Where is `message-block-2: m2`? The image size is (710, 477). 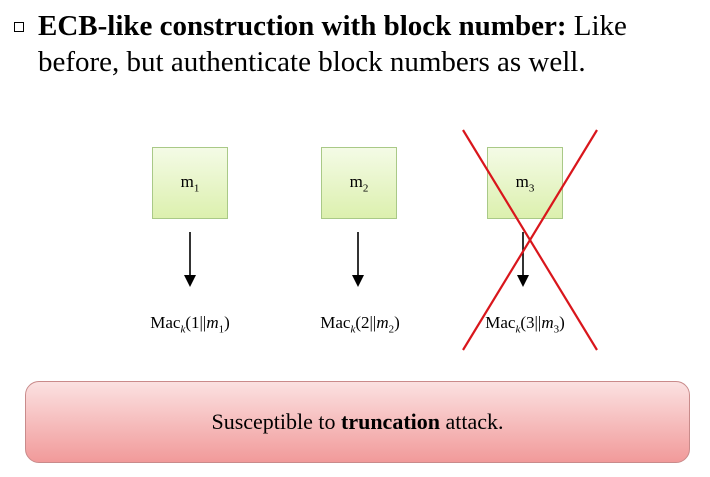 message-block-2: m2 is located at coordinates (359, 183).